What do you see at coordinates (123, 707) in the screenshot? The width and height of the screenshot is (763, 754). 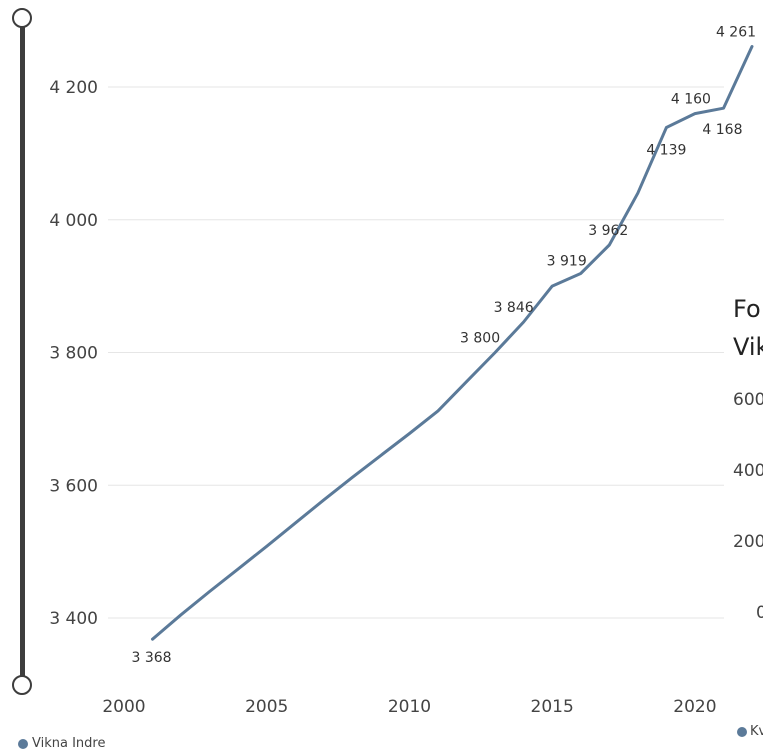 I see `x-tick-label: 2000` at bounding box center [123, 707].